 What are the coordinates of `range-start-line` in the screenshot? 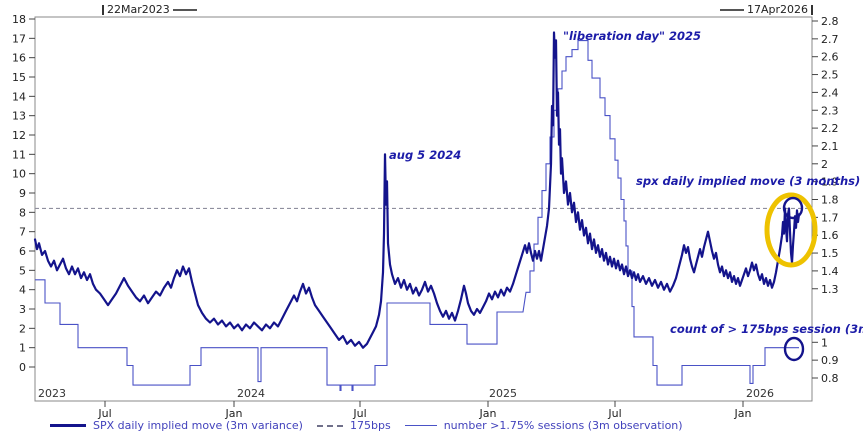 It's located at (184, 9).